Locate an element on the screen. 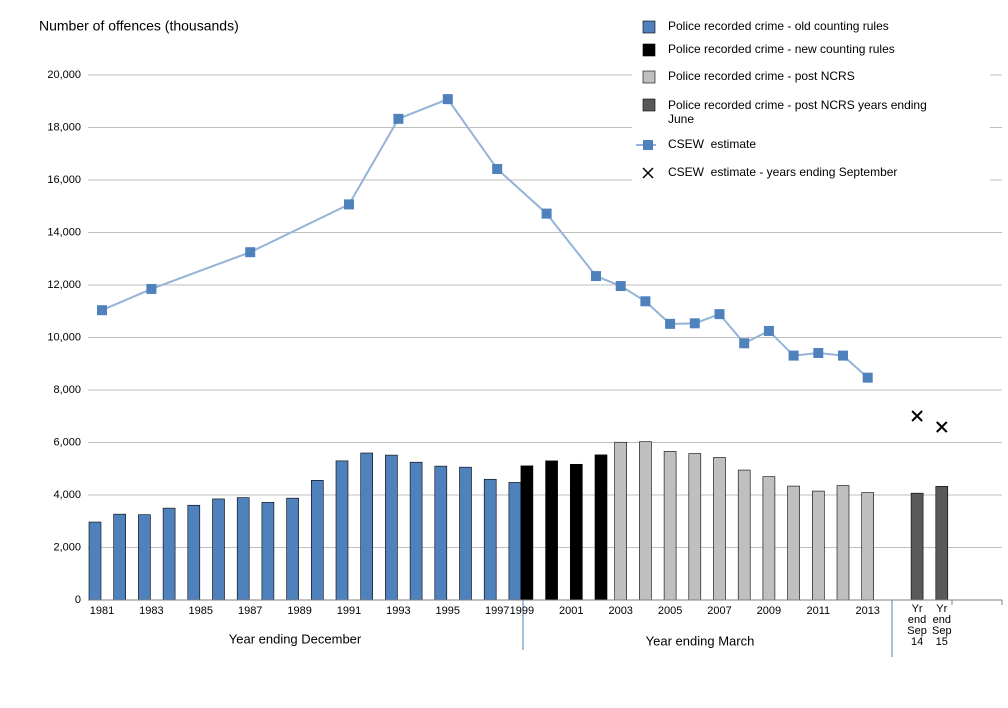 The height and width of the screenshot is (708, 1008). x-tick-label: 2011 is located at coordinates (818, 611).